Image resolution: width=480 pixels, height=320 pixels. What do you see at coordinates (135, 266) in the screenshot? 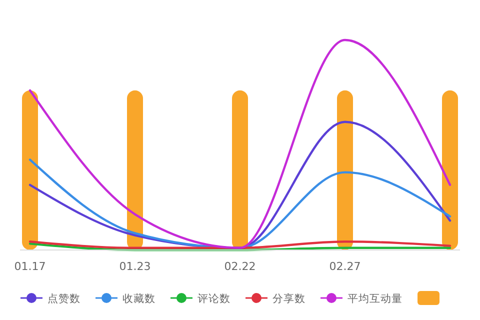
I see `x-tick-label: 01.23` at bounding box center [135, 266].